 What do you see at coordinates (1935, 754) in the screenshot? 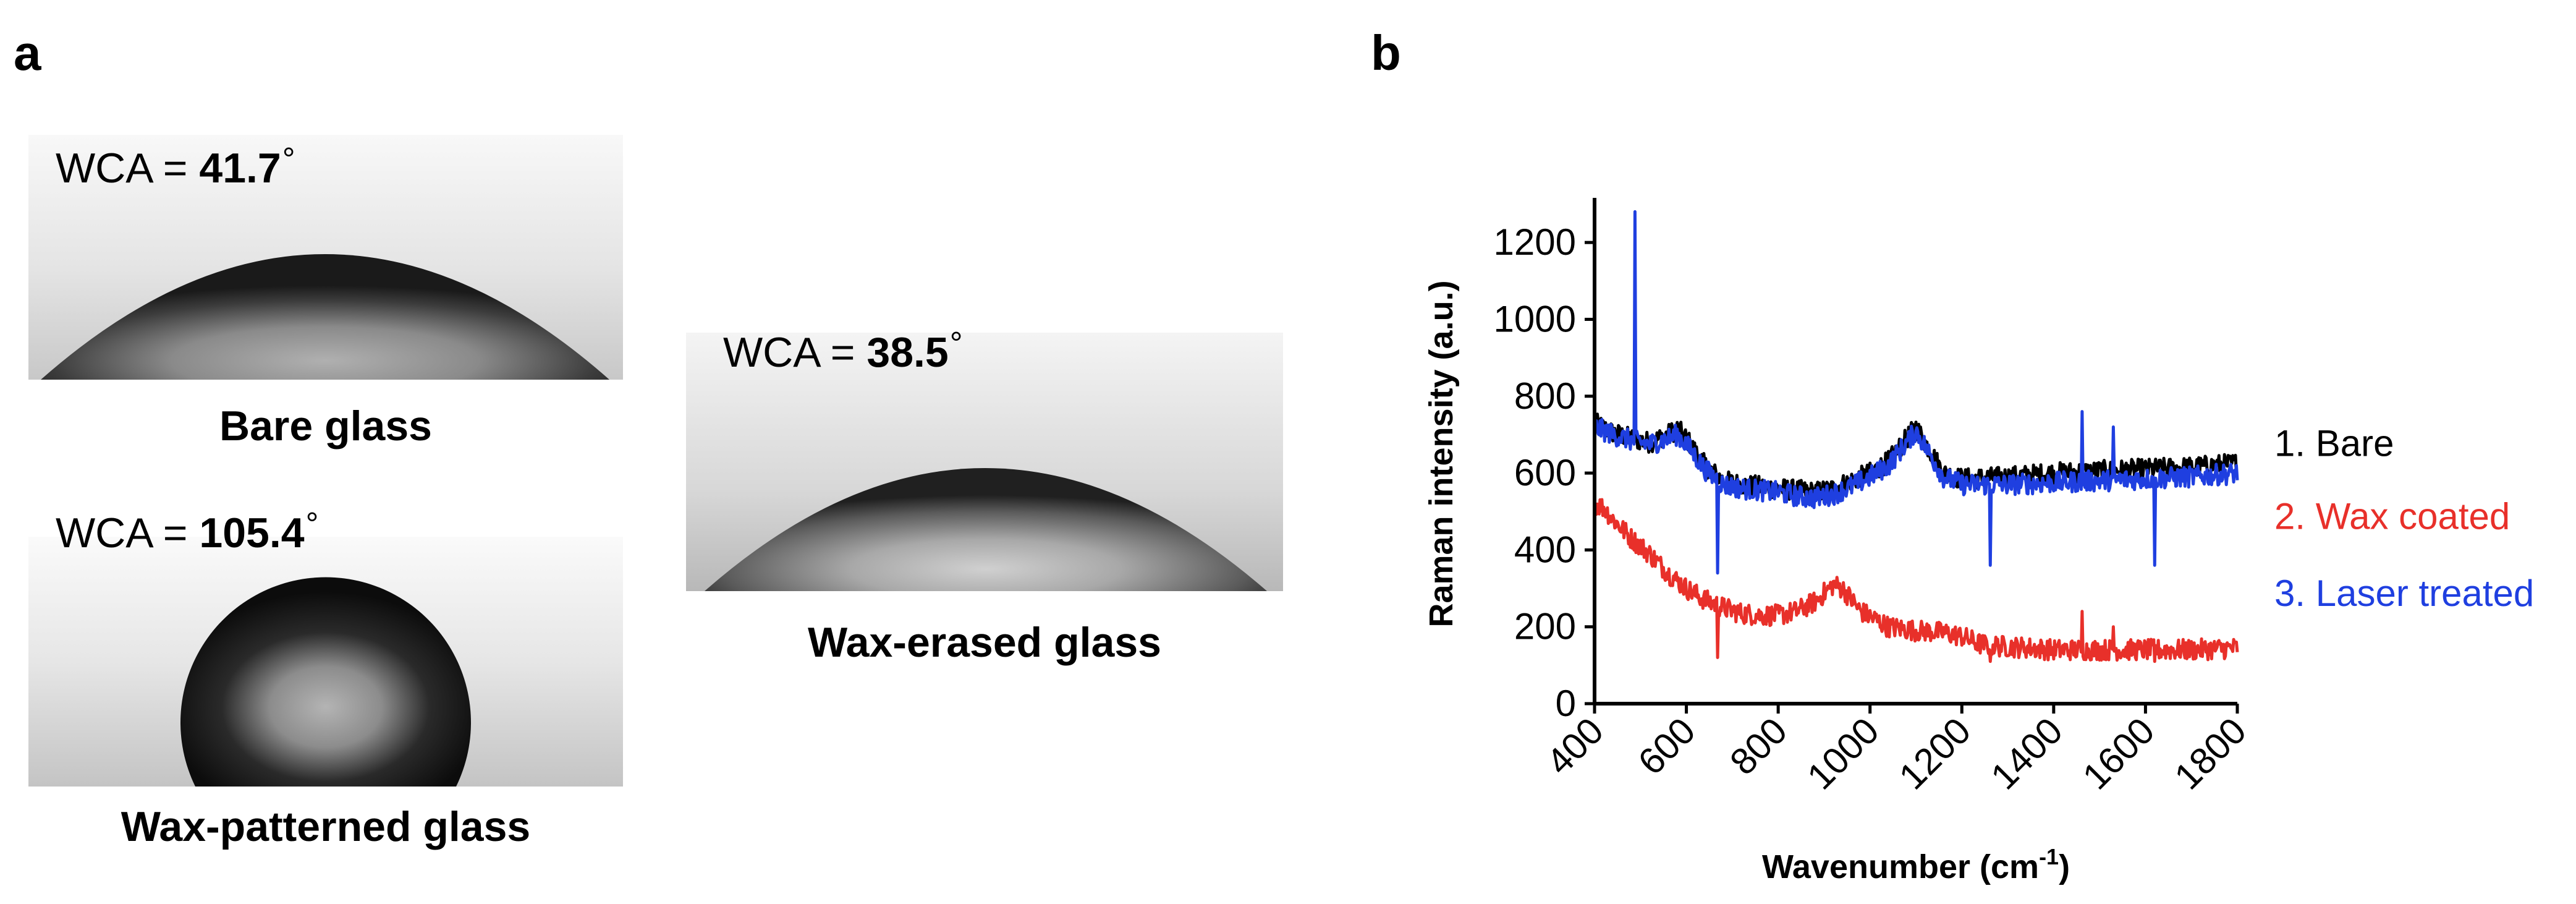
I see `x-tick-label: 1200` at bounding box center [1935, 754].